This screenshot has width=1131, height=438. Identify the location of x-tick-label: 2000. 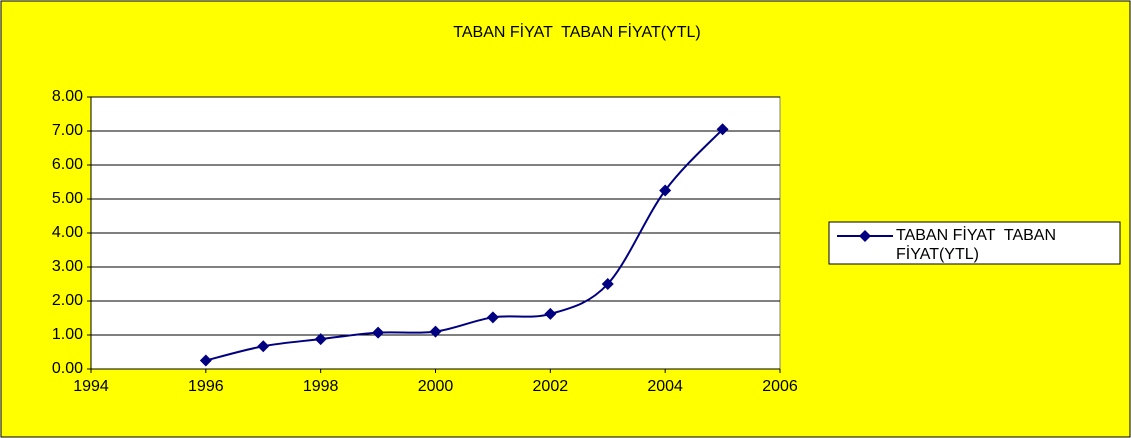
(436, 386).